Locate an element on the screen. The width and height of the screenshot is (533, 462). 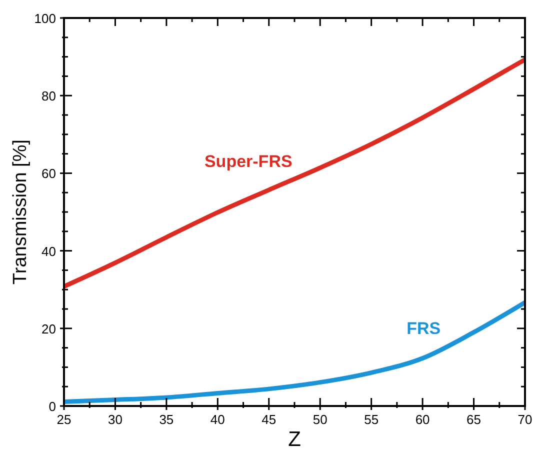
y-tick-label: 20 is located at coordinates (49, 328).